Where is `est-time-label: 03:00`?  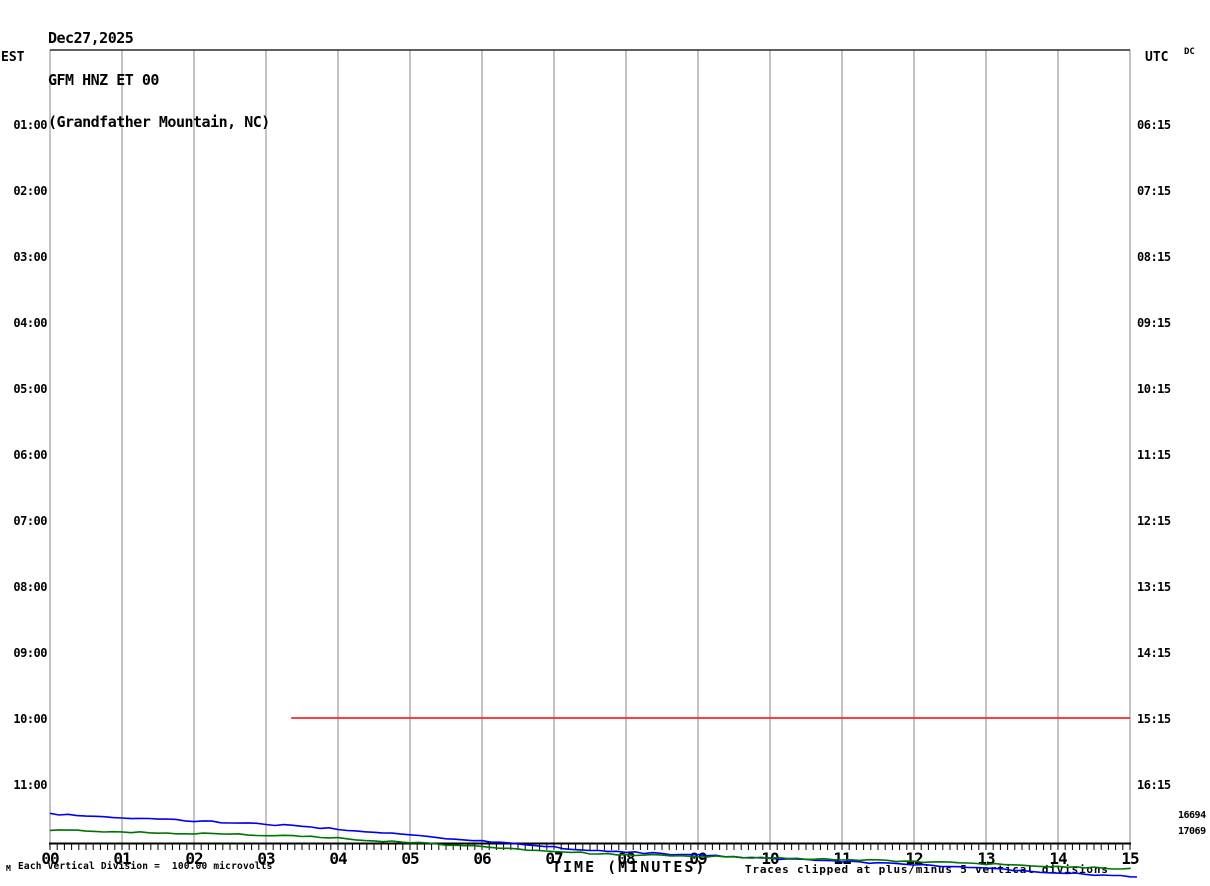
est-time-label: 03:00 is located at coordinates (30, 257).